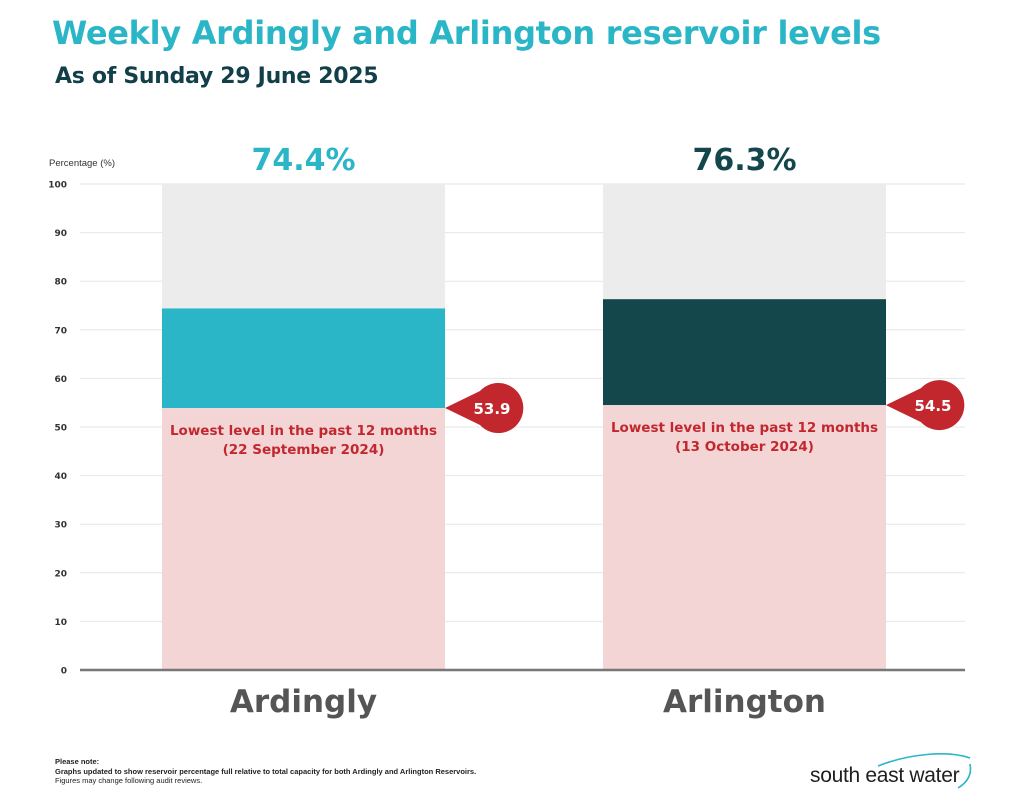  I want to click on y-tick-label: 90, so click(60, 234).